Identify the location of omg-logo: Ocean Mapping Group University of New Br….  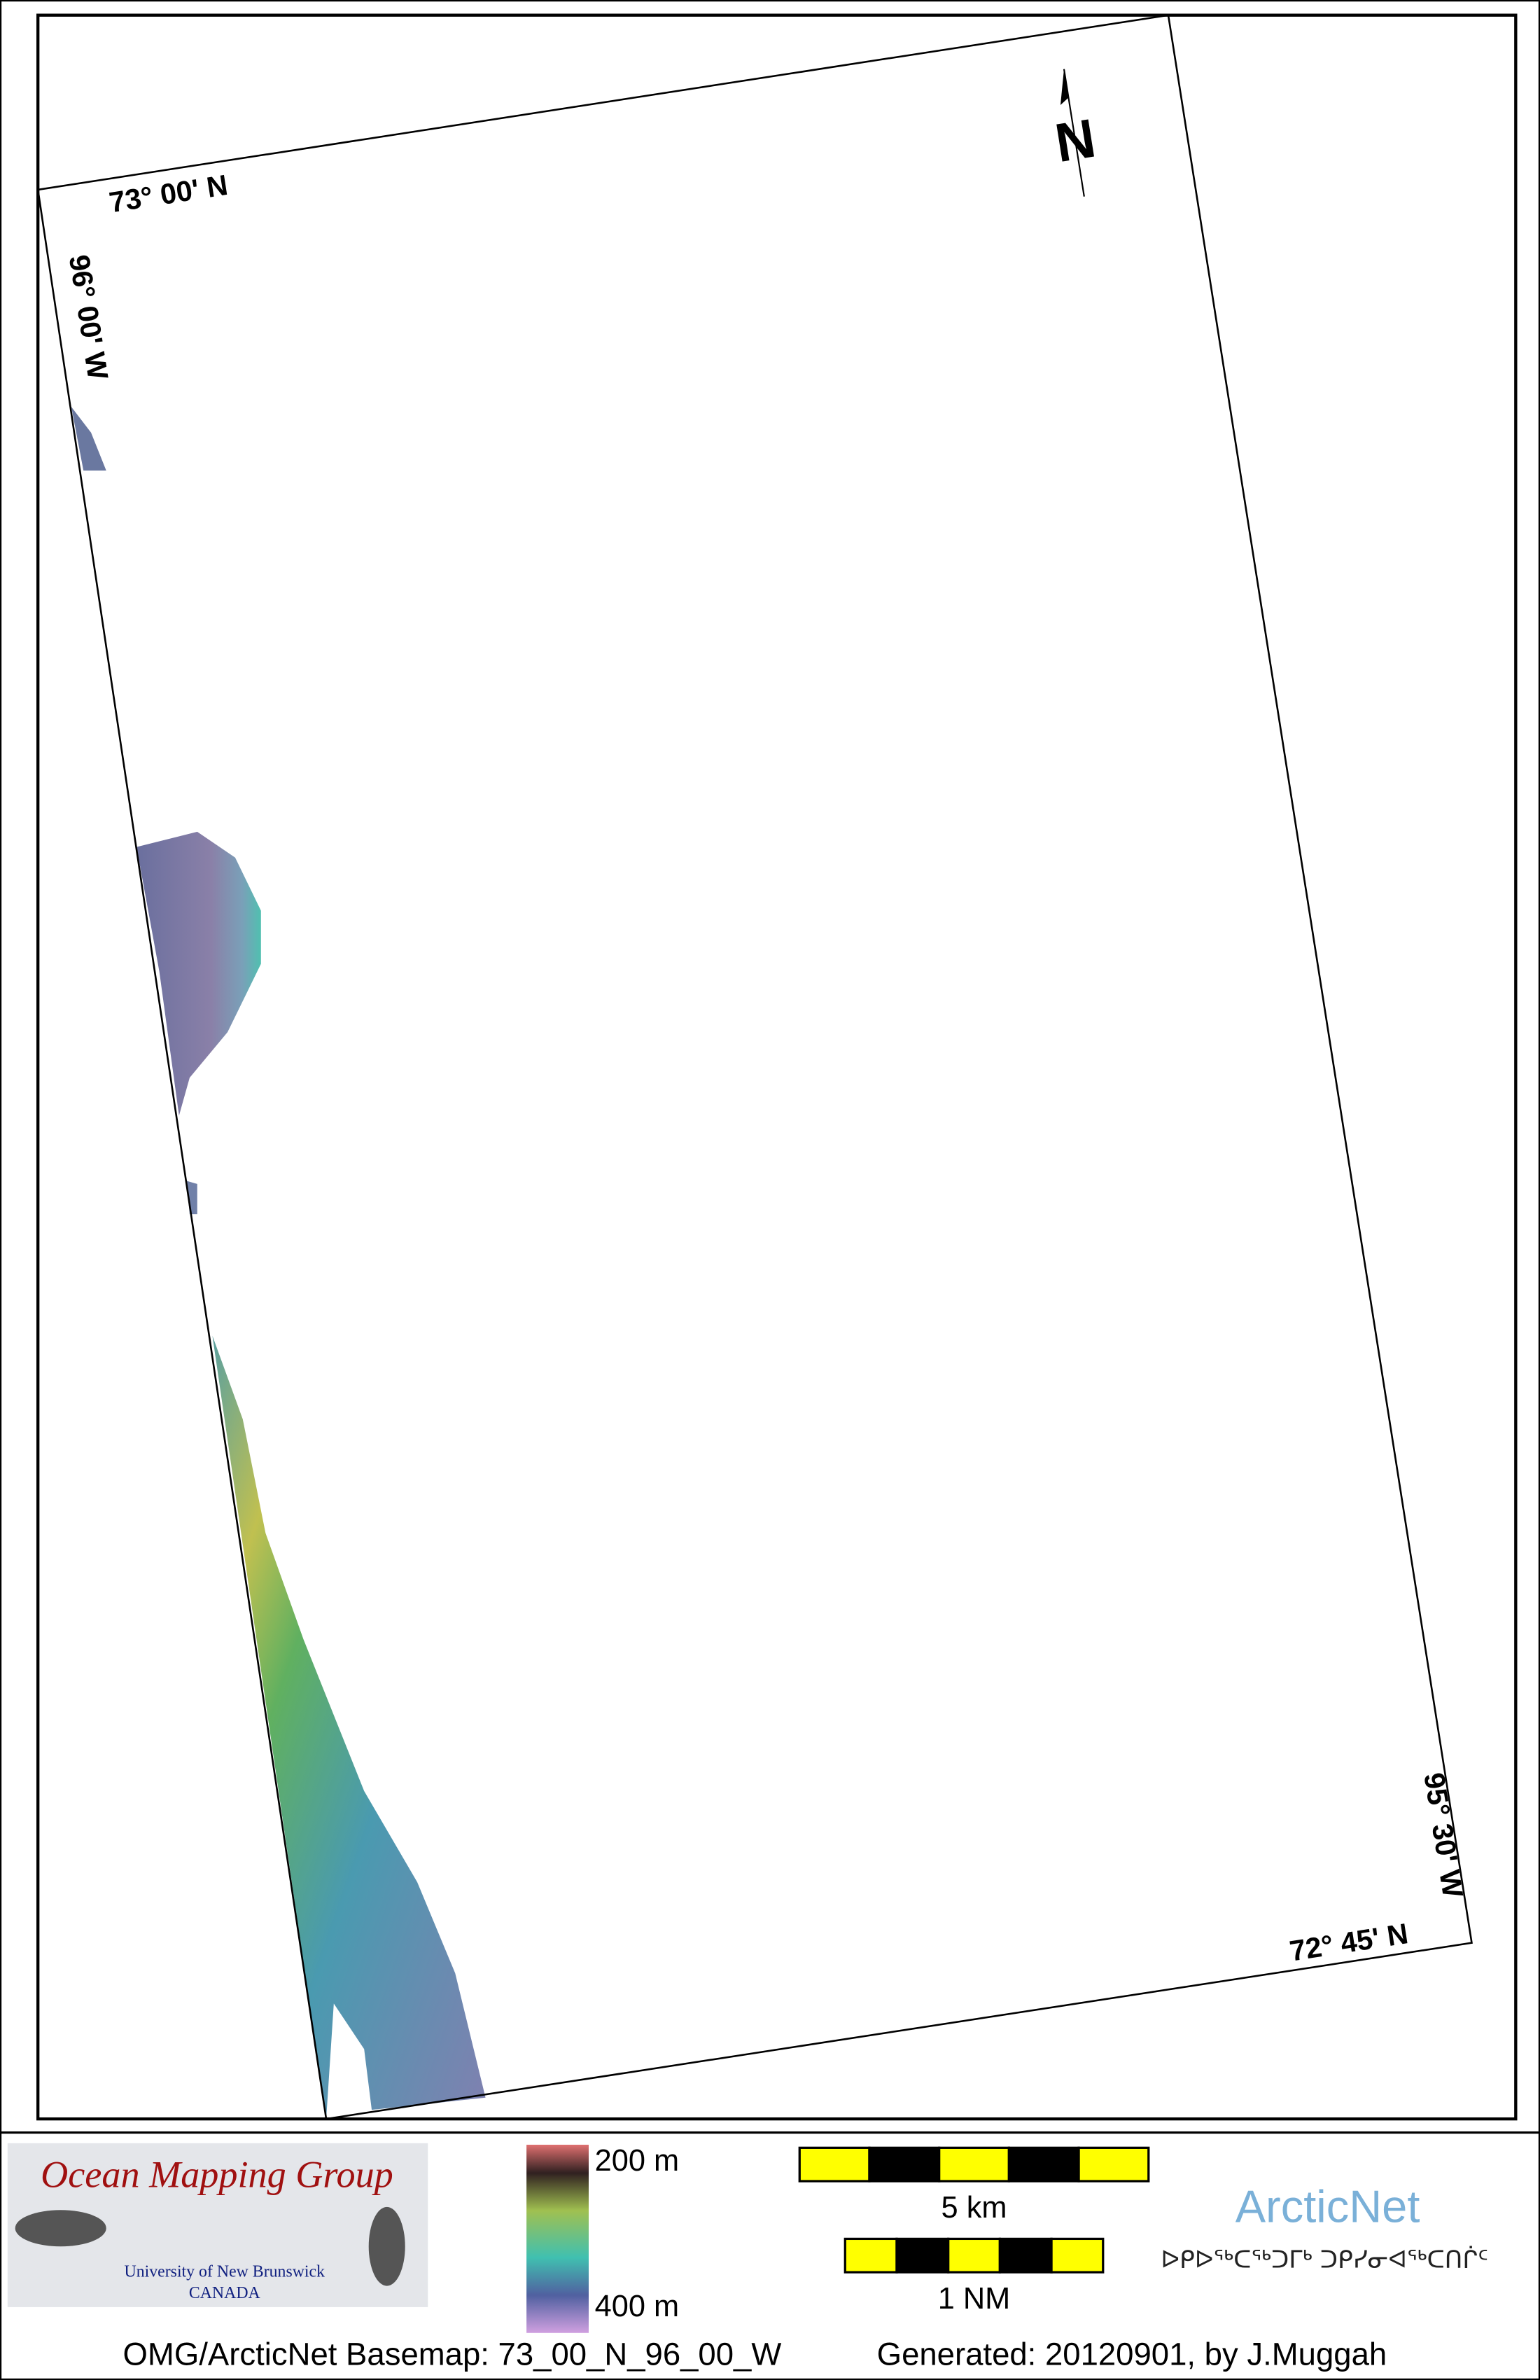
(217, 2225).